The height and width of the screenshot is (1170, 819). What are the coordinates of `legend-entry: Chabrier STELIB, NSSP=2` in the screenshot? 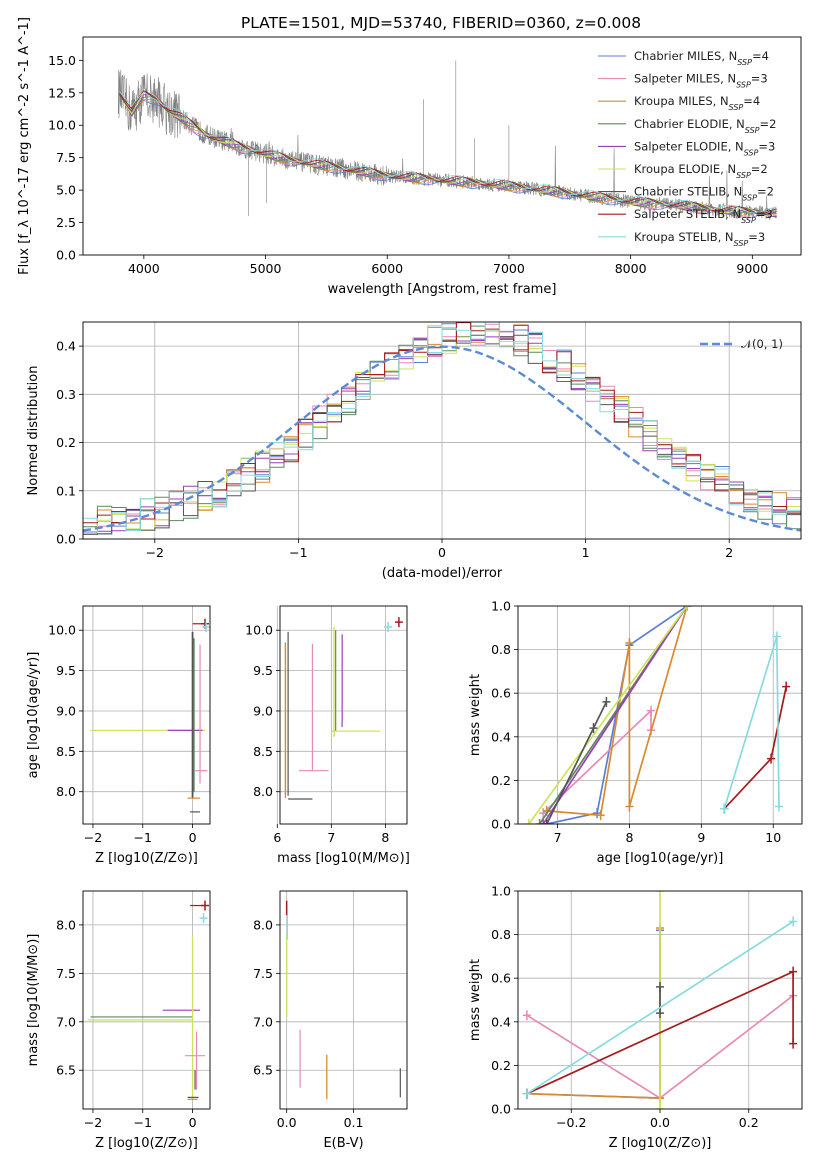 It's located at (704, 194).